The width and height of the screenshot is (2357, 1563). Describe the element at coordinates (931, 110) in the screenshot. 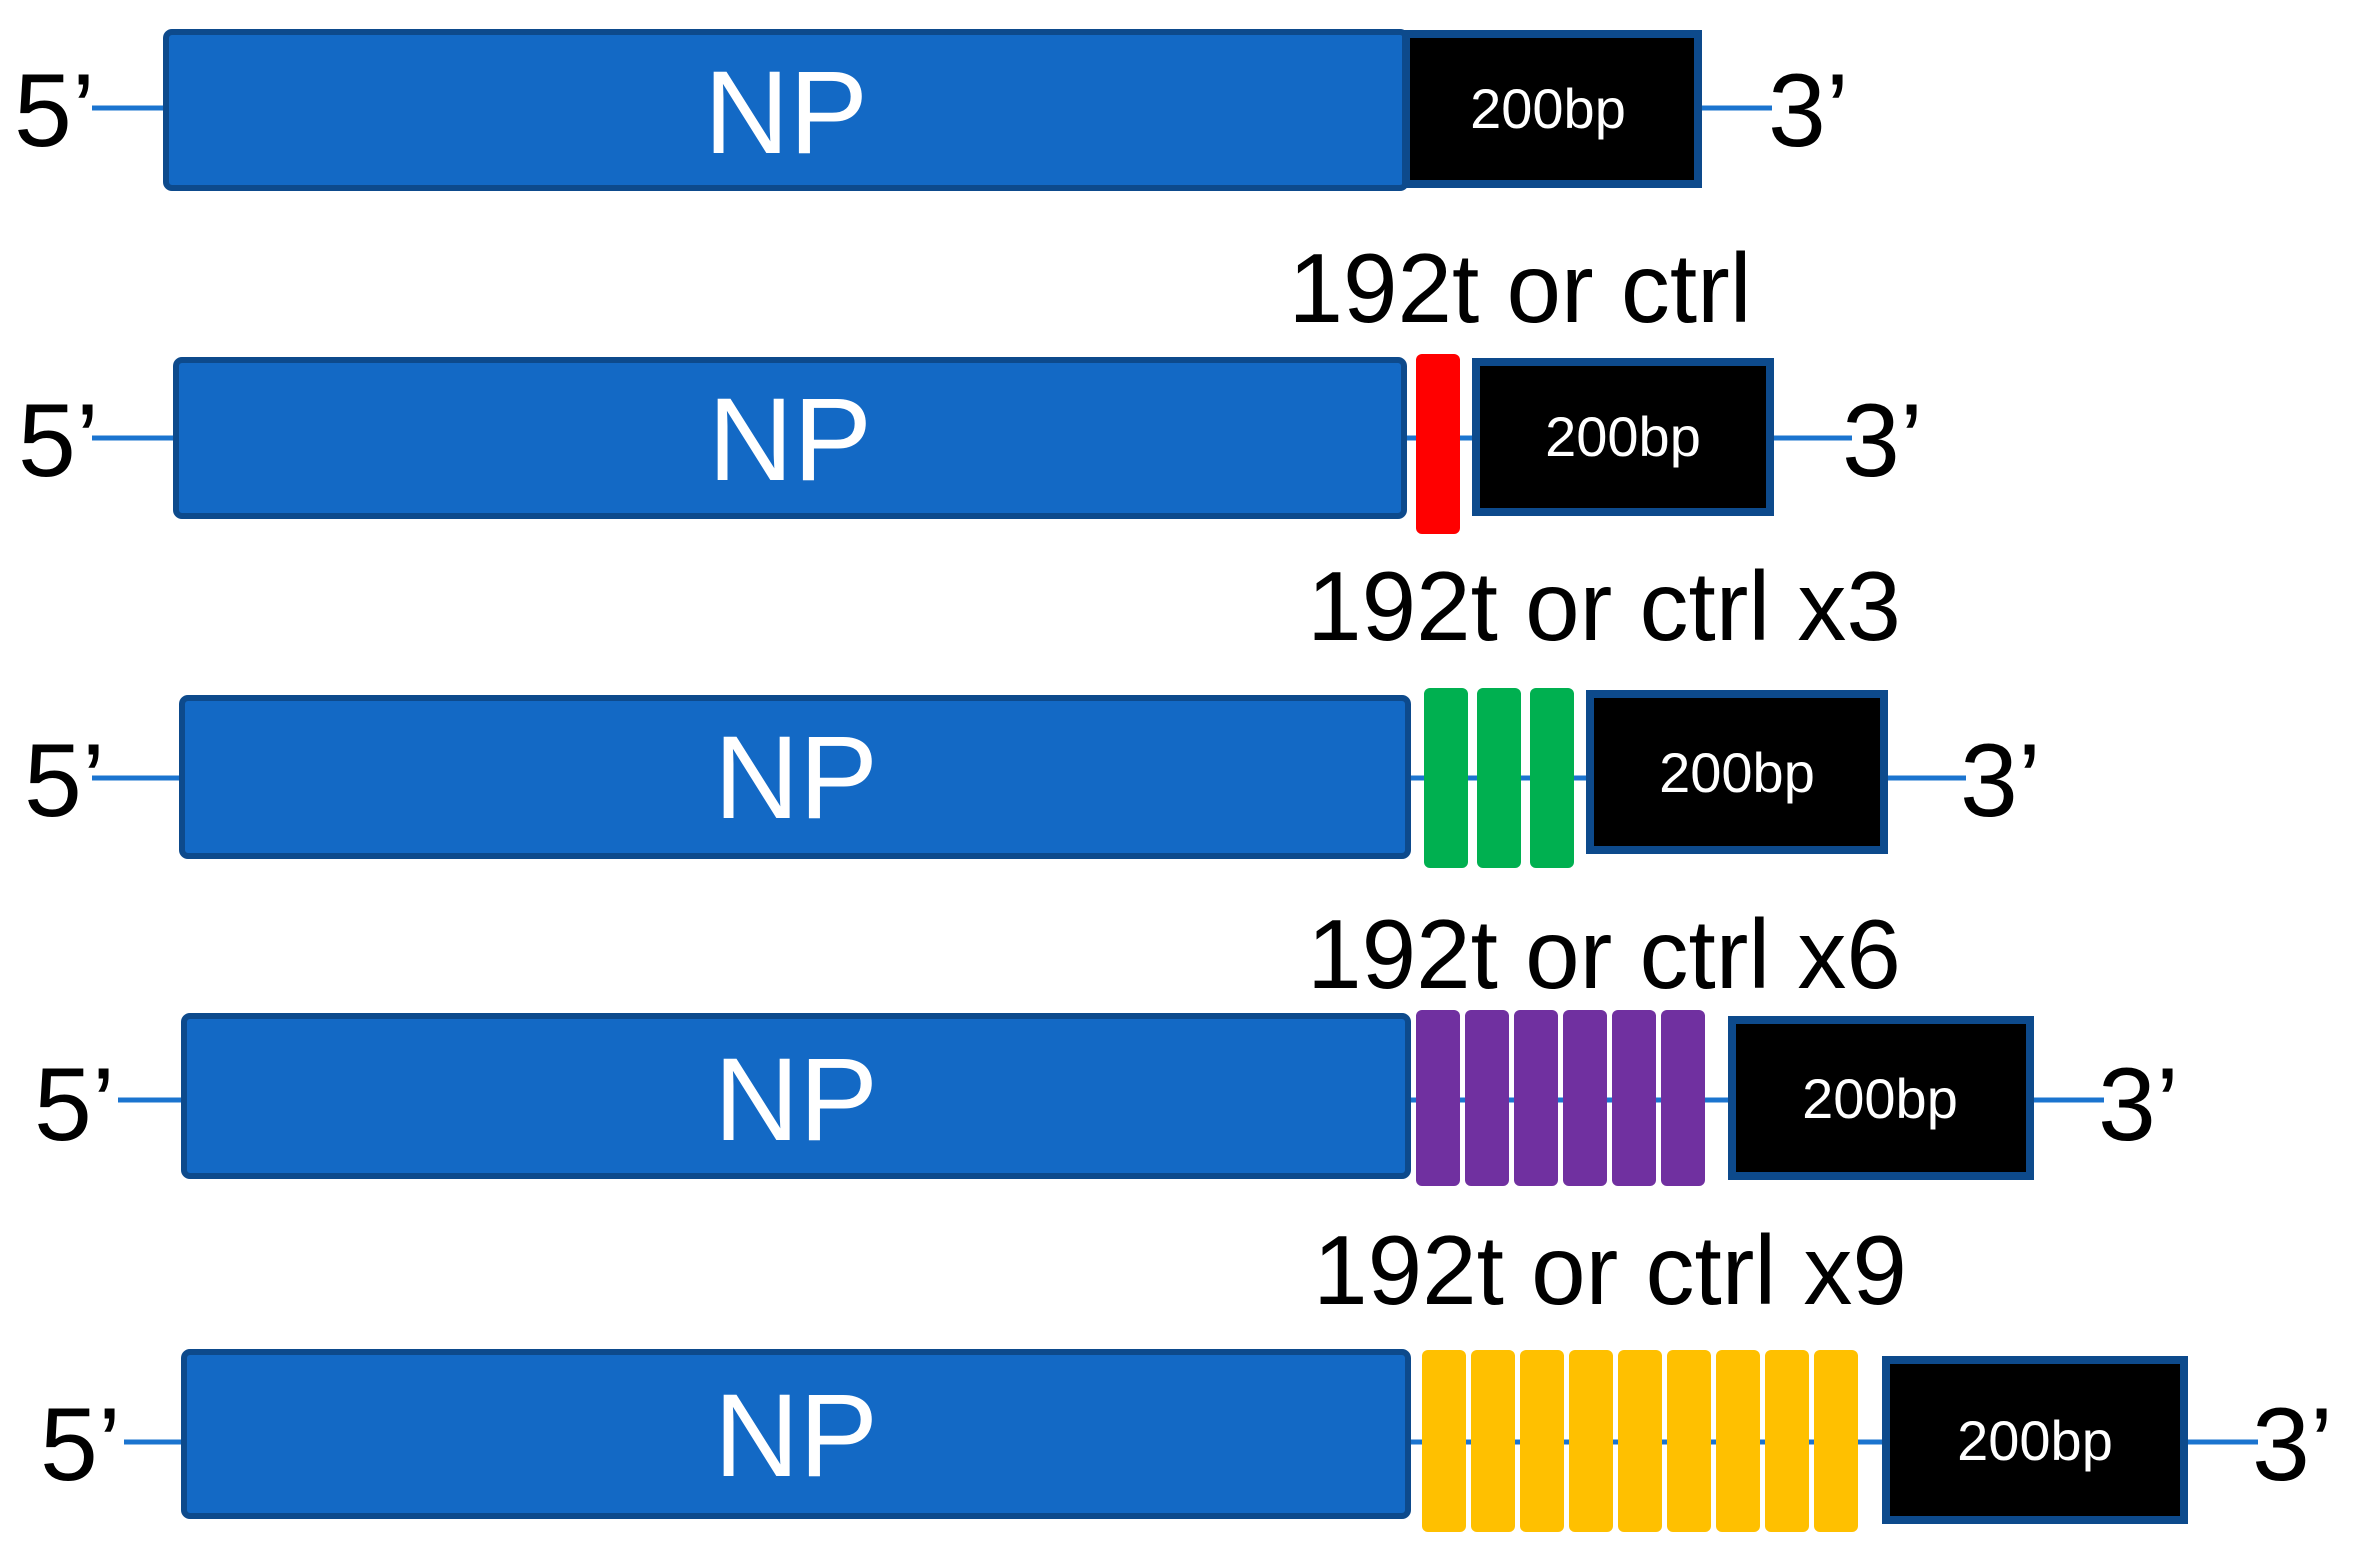

I see `construct-0: 5’ NP 200bp 3’` at that location.